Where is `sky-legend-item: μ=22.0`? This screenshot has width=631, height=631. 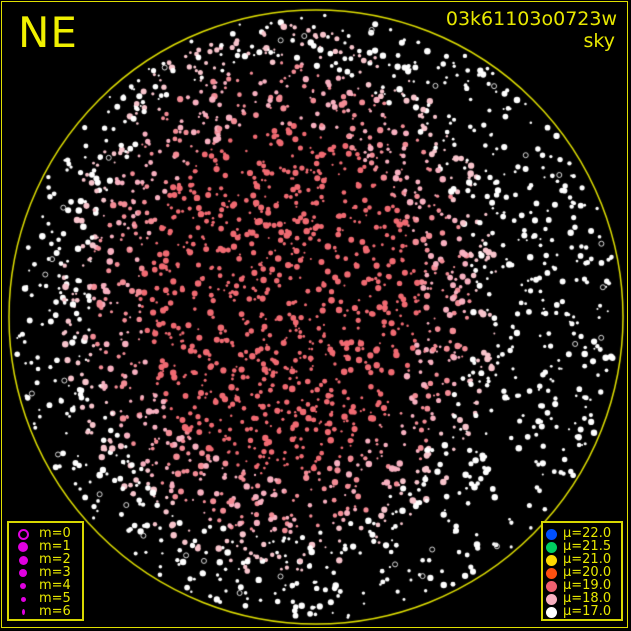 sky-legend-item: μ=22.0 is located at coordinates (579, 533).